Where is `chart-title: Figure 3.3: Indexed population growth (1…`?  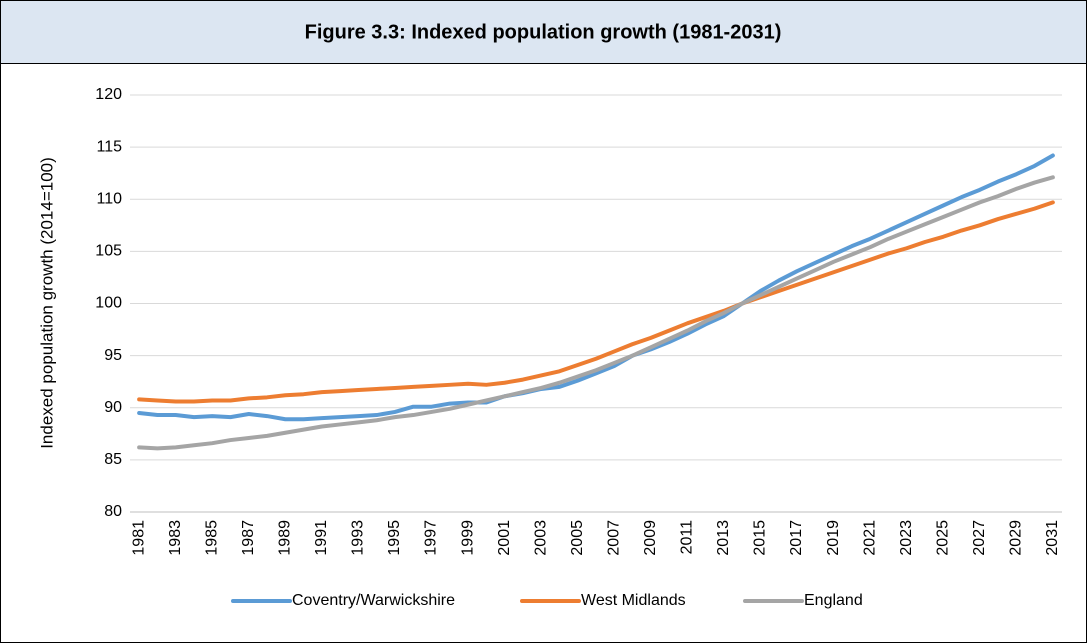 chart-title: Figure 3.3: Indexed population growth (1… is located at coordinates (543, 32).